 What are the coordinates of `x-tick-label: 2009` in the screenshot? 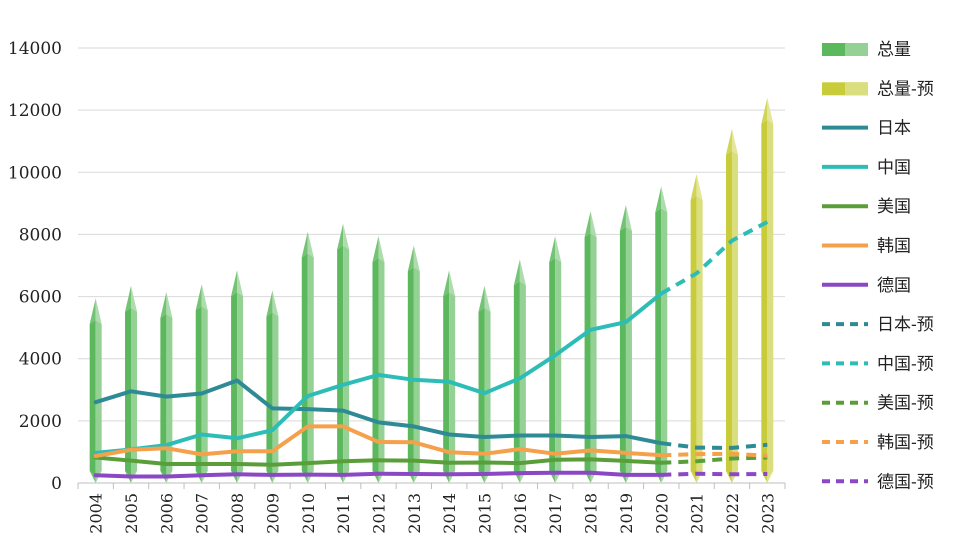 It's located at (272, 513).